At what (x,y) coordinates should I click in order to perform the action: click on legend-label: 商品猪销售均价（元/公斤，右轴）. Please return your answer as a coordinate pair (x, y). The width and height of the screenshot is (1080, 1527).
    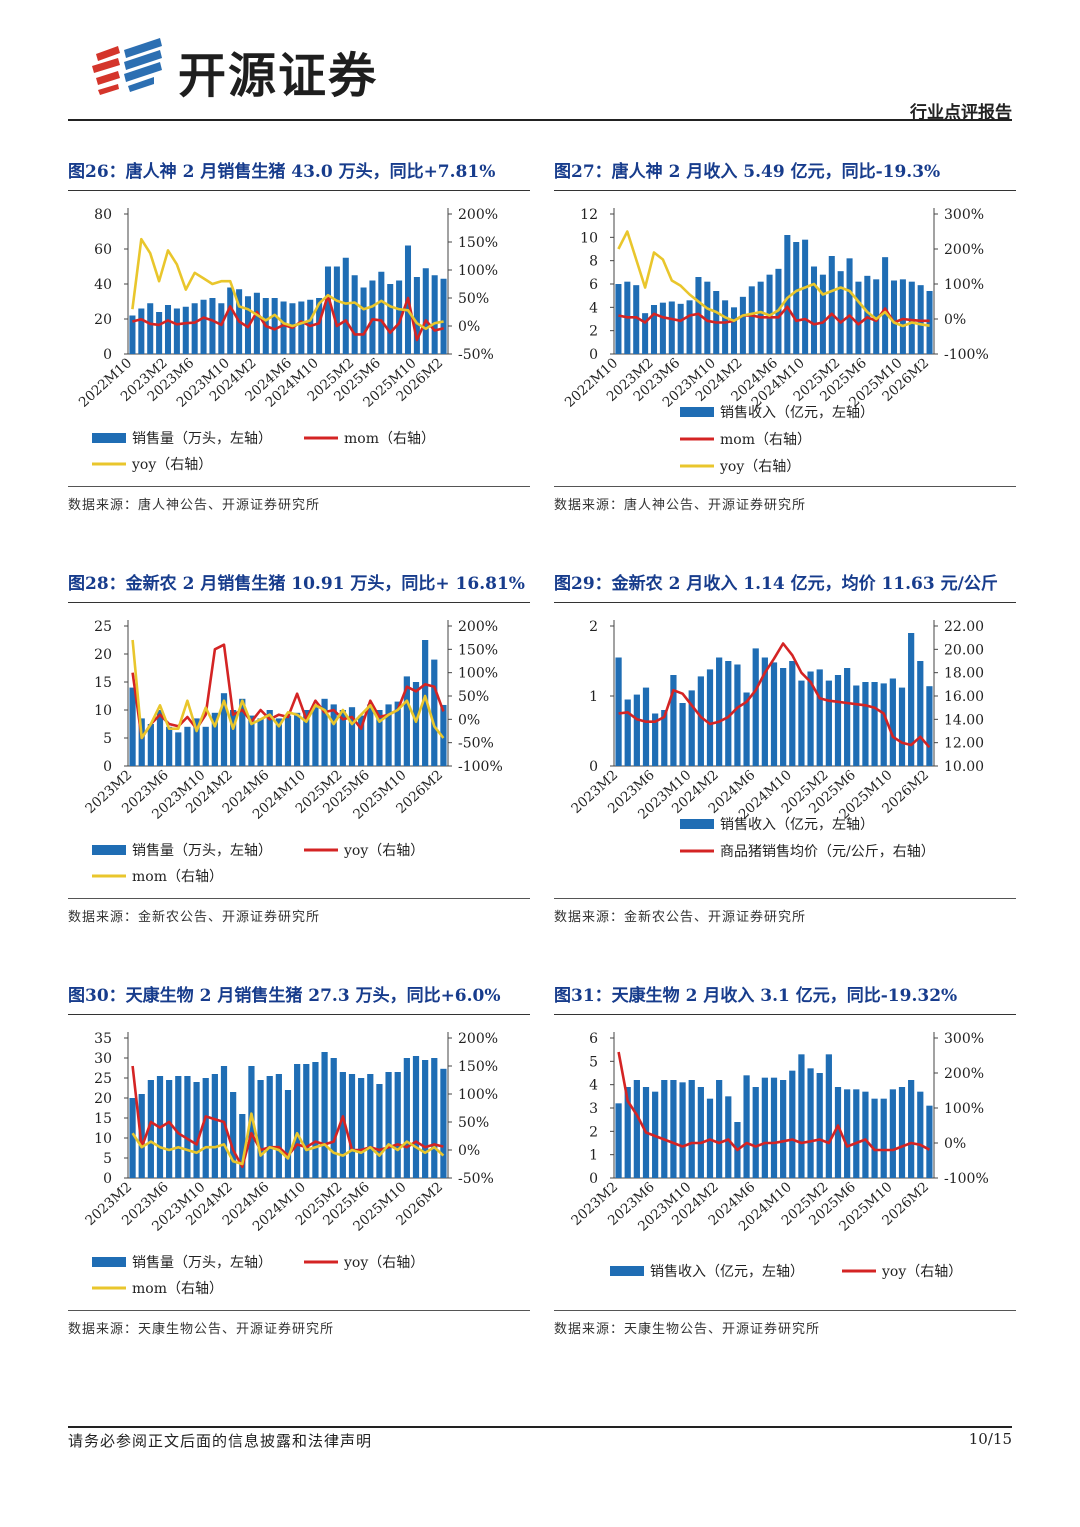
    Looking at the image, I should click on (827, 852).